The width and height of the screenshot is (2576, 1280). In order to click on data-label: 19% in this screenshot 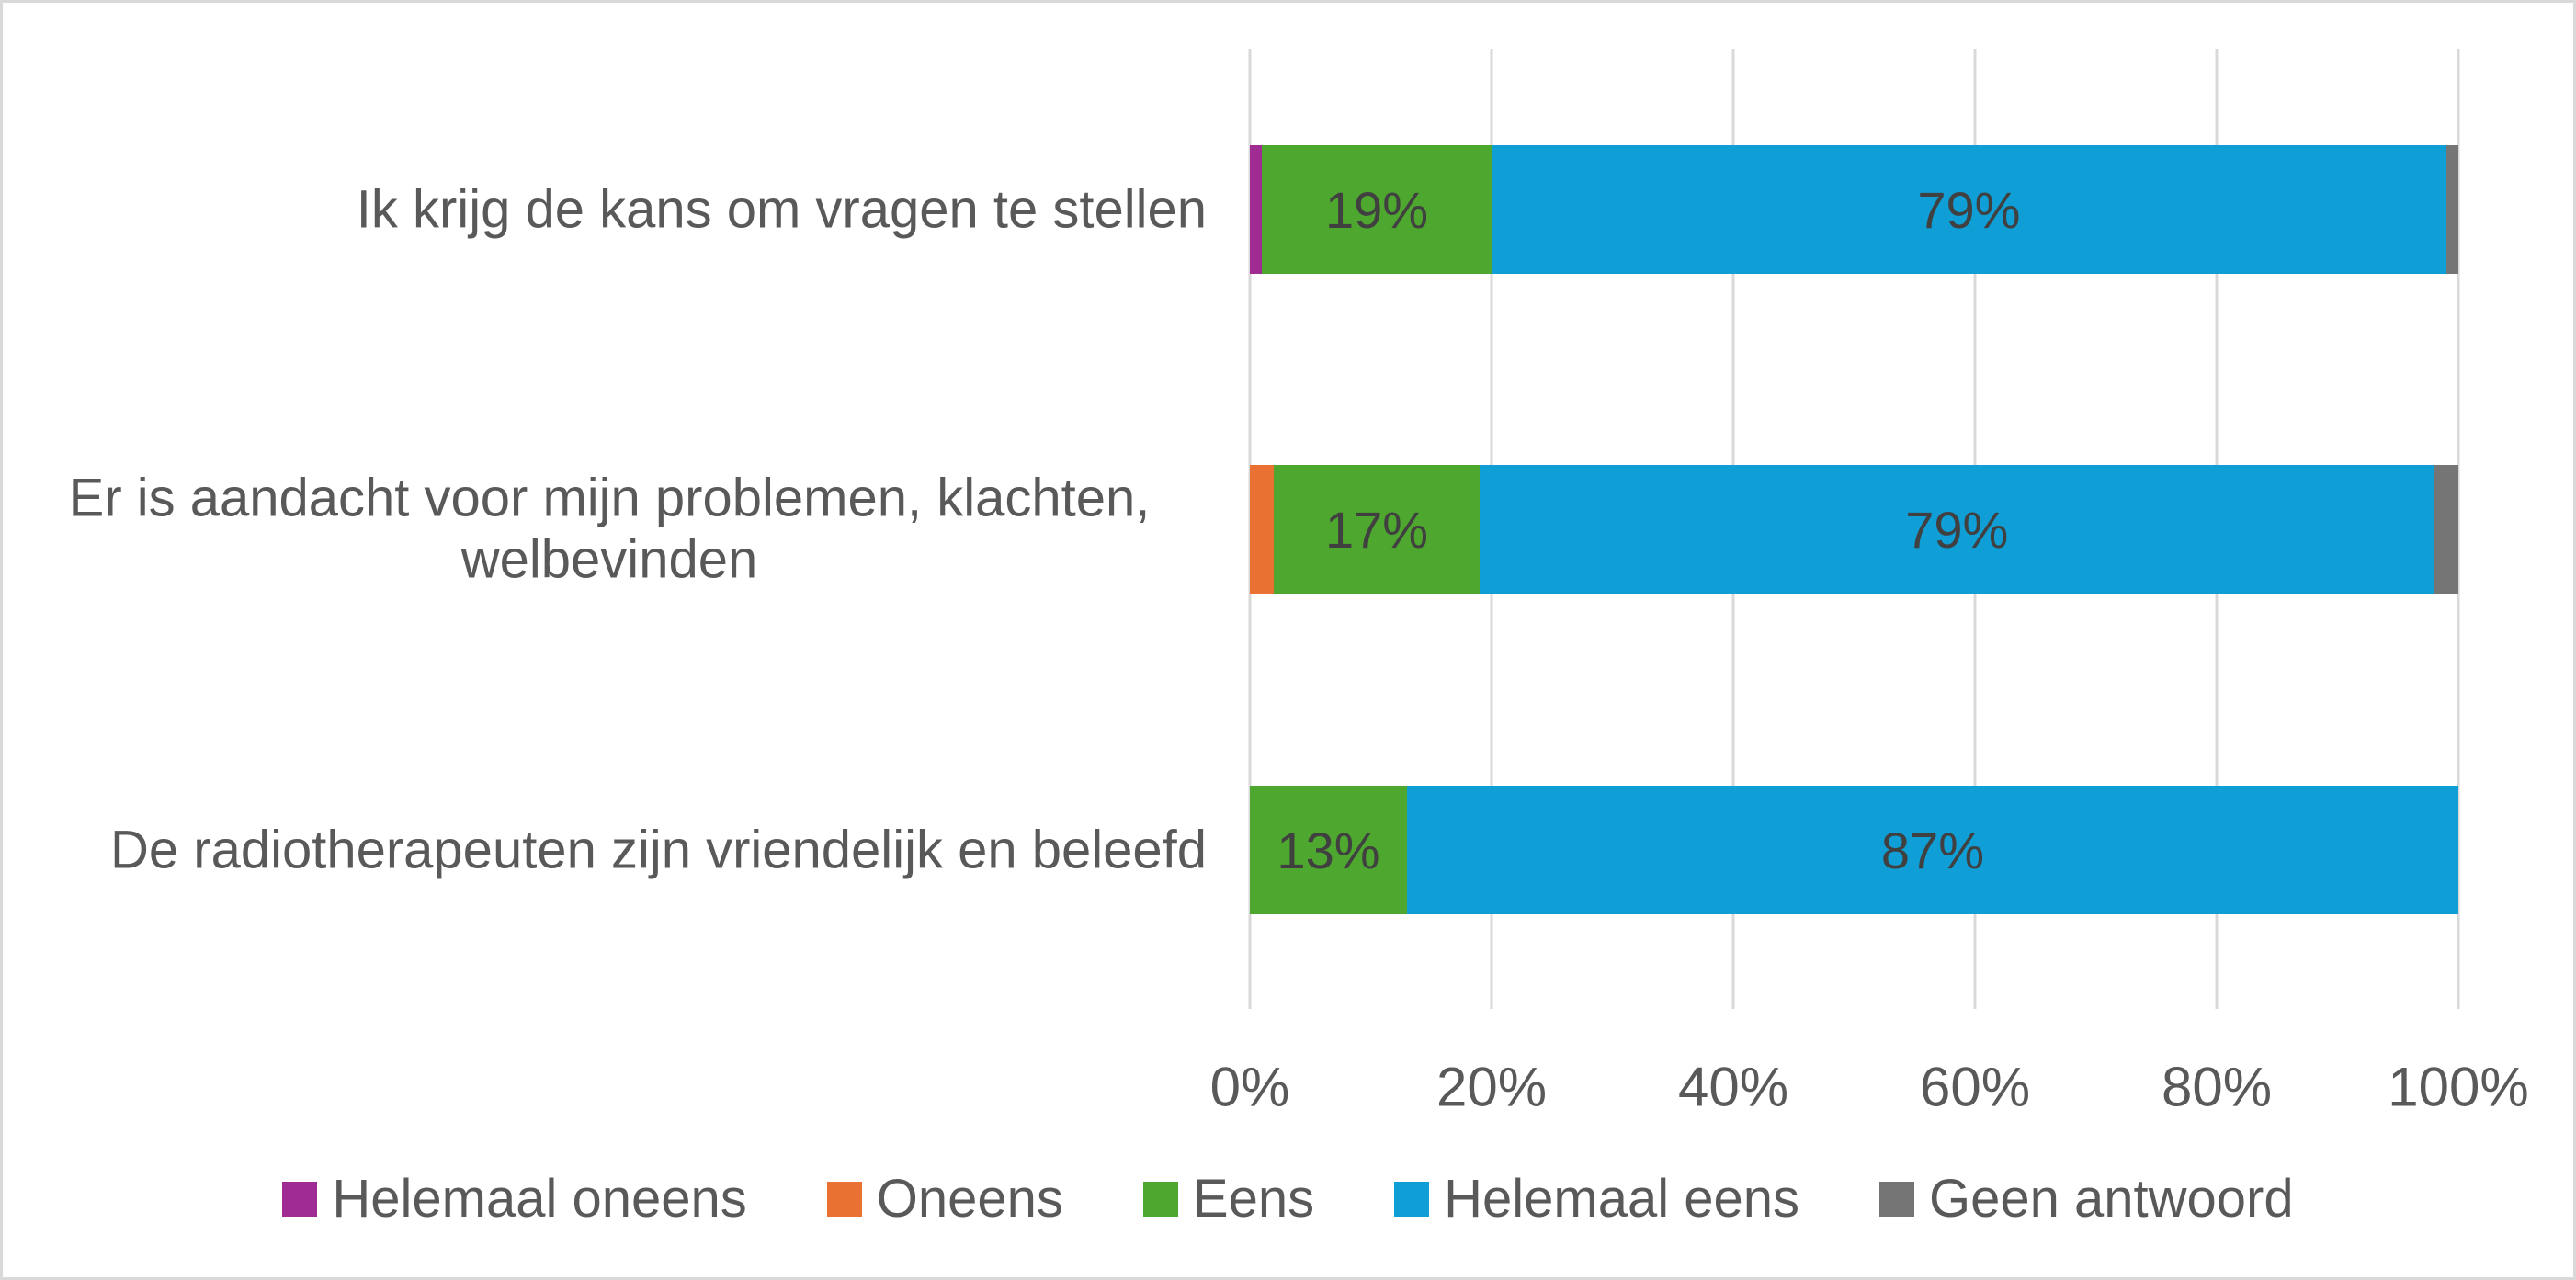, I will do `click(1377, 209)`.